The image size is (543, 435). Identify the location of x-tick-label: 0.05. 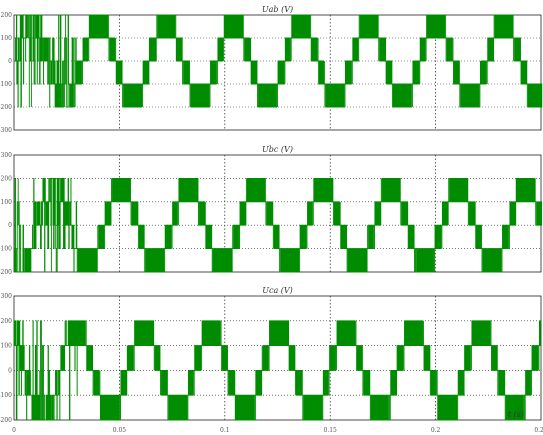
(120, 430).